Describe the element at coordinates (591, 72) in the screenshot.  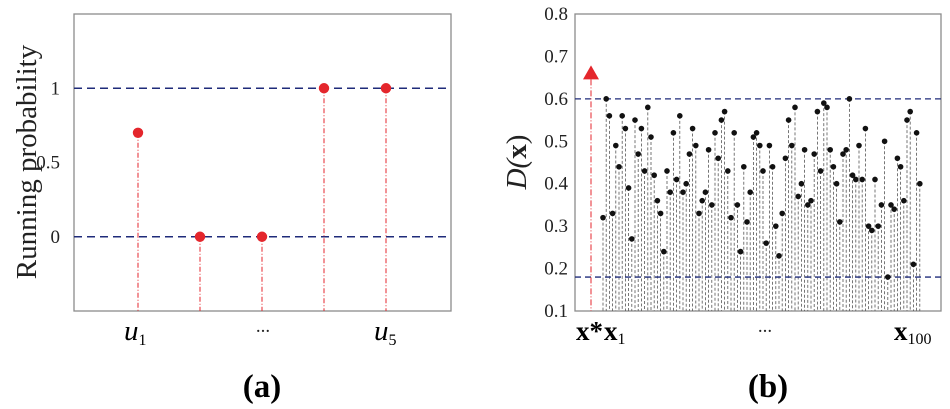
I see `x-star-triangle` at that location.